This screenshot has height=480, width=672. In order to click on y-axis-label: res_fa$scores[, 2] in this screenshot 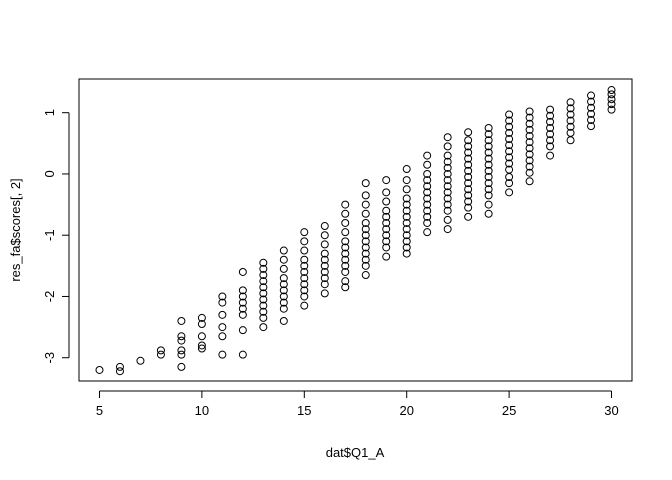, I will do `click(15, 229)`.